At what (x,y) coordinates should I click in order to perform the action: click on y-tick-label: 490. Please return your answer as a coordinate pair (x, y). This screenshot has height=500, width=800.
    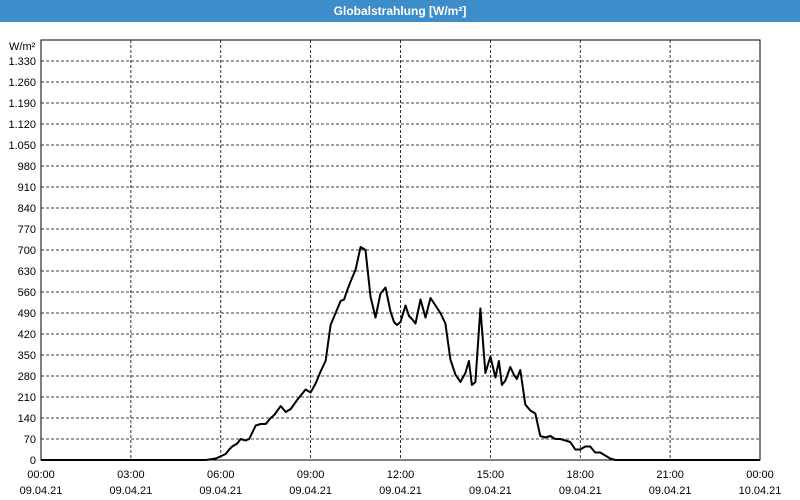
    Looking at the image, I should click on (27, 314).